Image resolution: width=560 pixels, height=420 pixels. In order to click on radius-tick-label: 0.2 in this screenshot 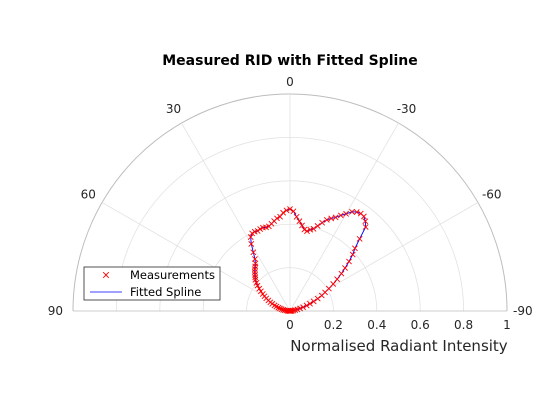, I will do `click(333, 325)`.